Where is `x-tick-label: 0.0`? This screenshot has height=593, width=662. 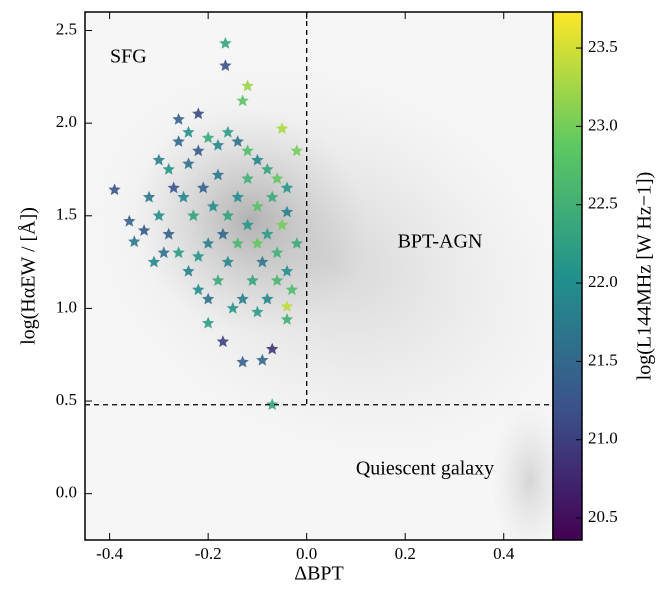 x-tick-label: 0.0 is located at coordinates (306, 553).